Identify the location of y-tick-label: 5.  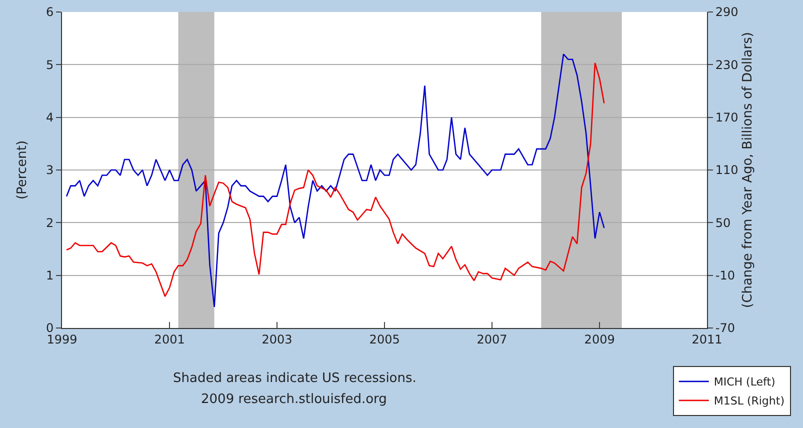
(50, 65).